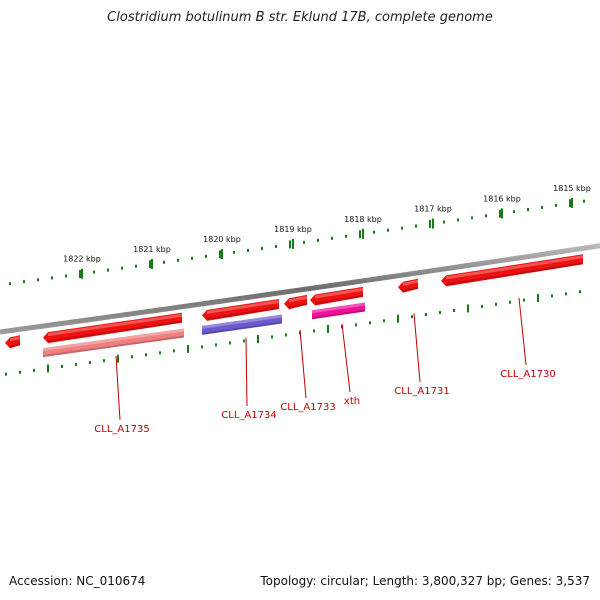 The image size is (600, 600). What do you see at coordinates (433, 209) in the screenshot?
I see `tick-label: 1817 kbp` at bounding box center [433, 209].